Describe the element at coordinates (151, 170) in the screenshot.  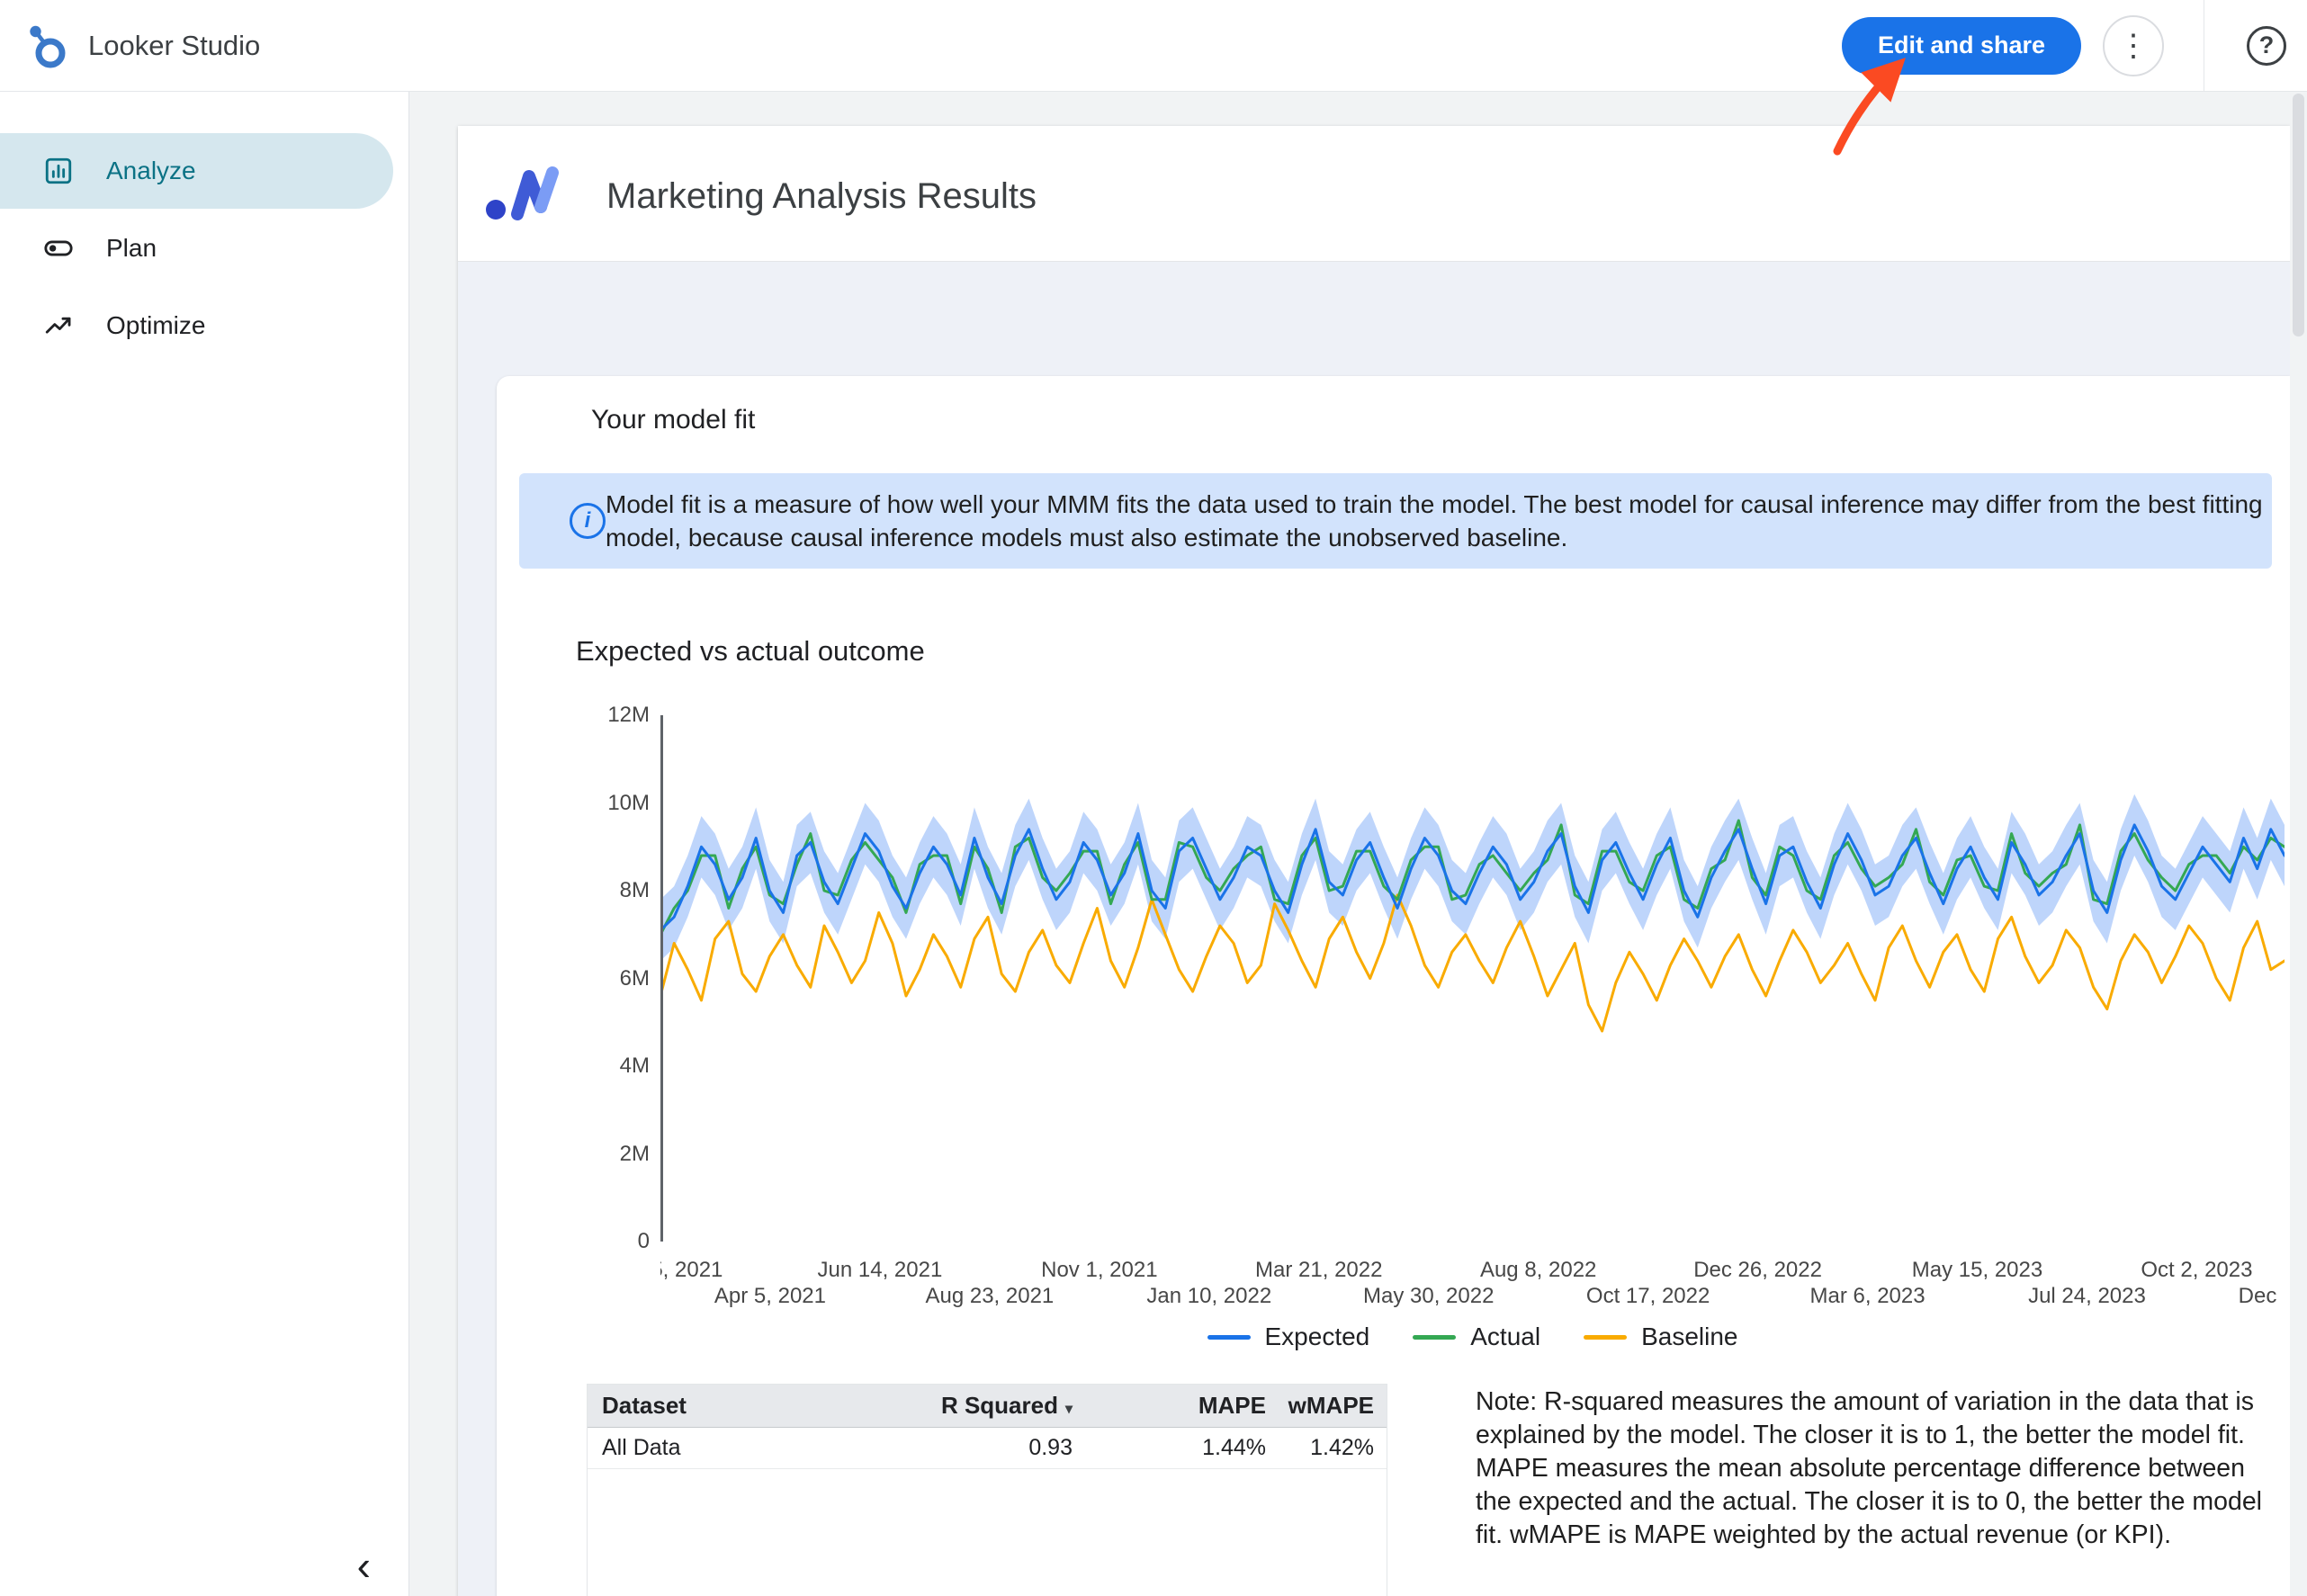
I see `sidebar-item-label: Analyze` at that location.